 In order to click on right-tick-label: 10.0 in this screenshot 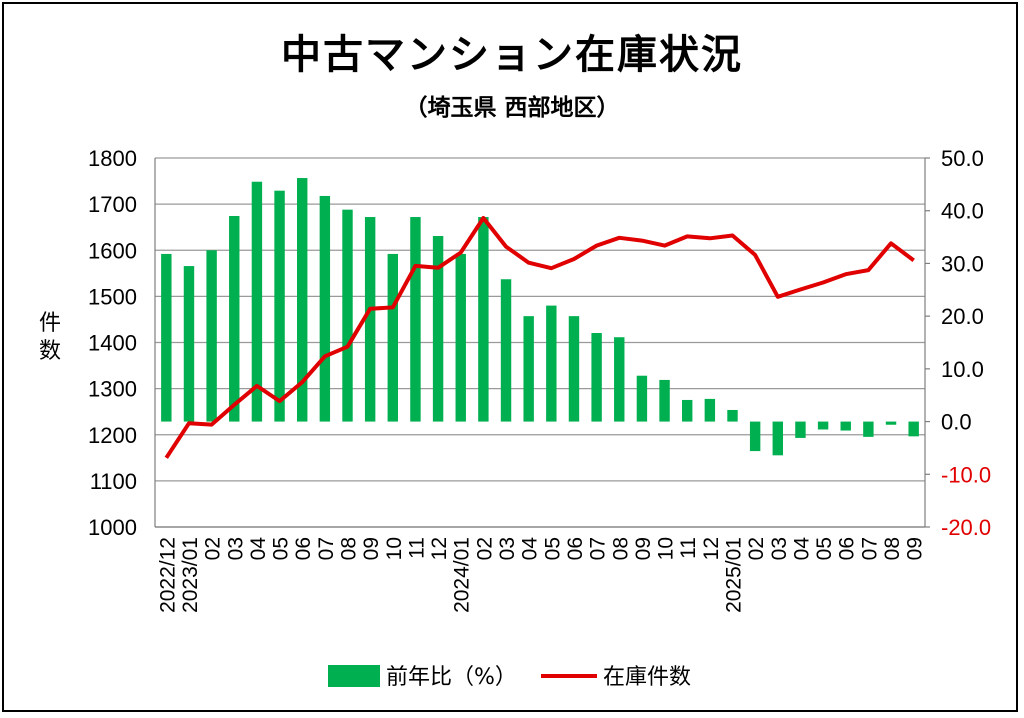, I will do `click(962, 369)`.